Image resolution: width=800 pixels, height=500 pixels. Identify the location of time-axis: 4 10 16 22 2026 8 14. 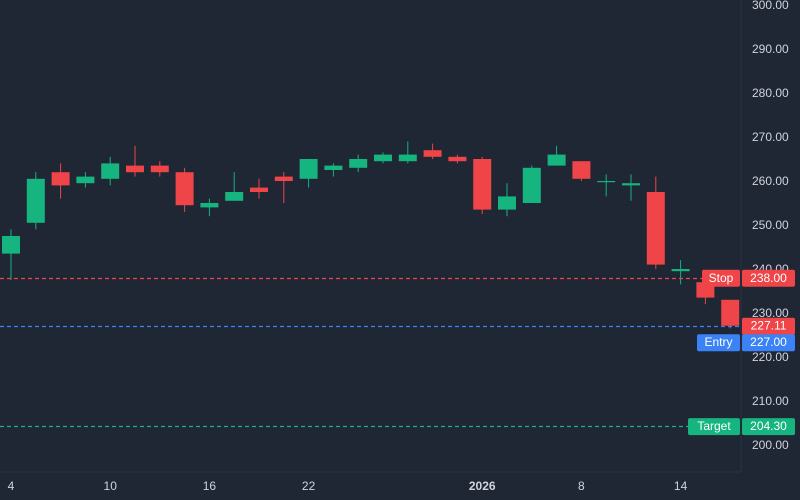
(348, 486).